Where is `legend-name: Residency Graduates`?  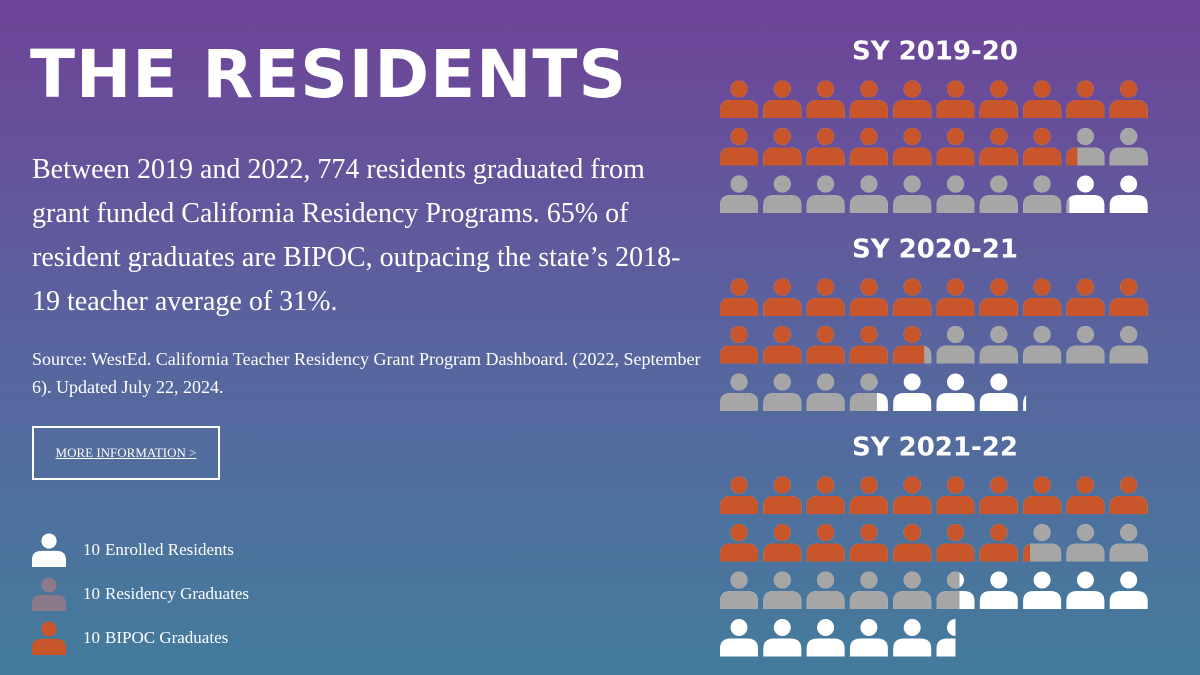 legend-name: Residency Graduates is located at coordinates (177, 593).